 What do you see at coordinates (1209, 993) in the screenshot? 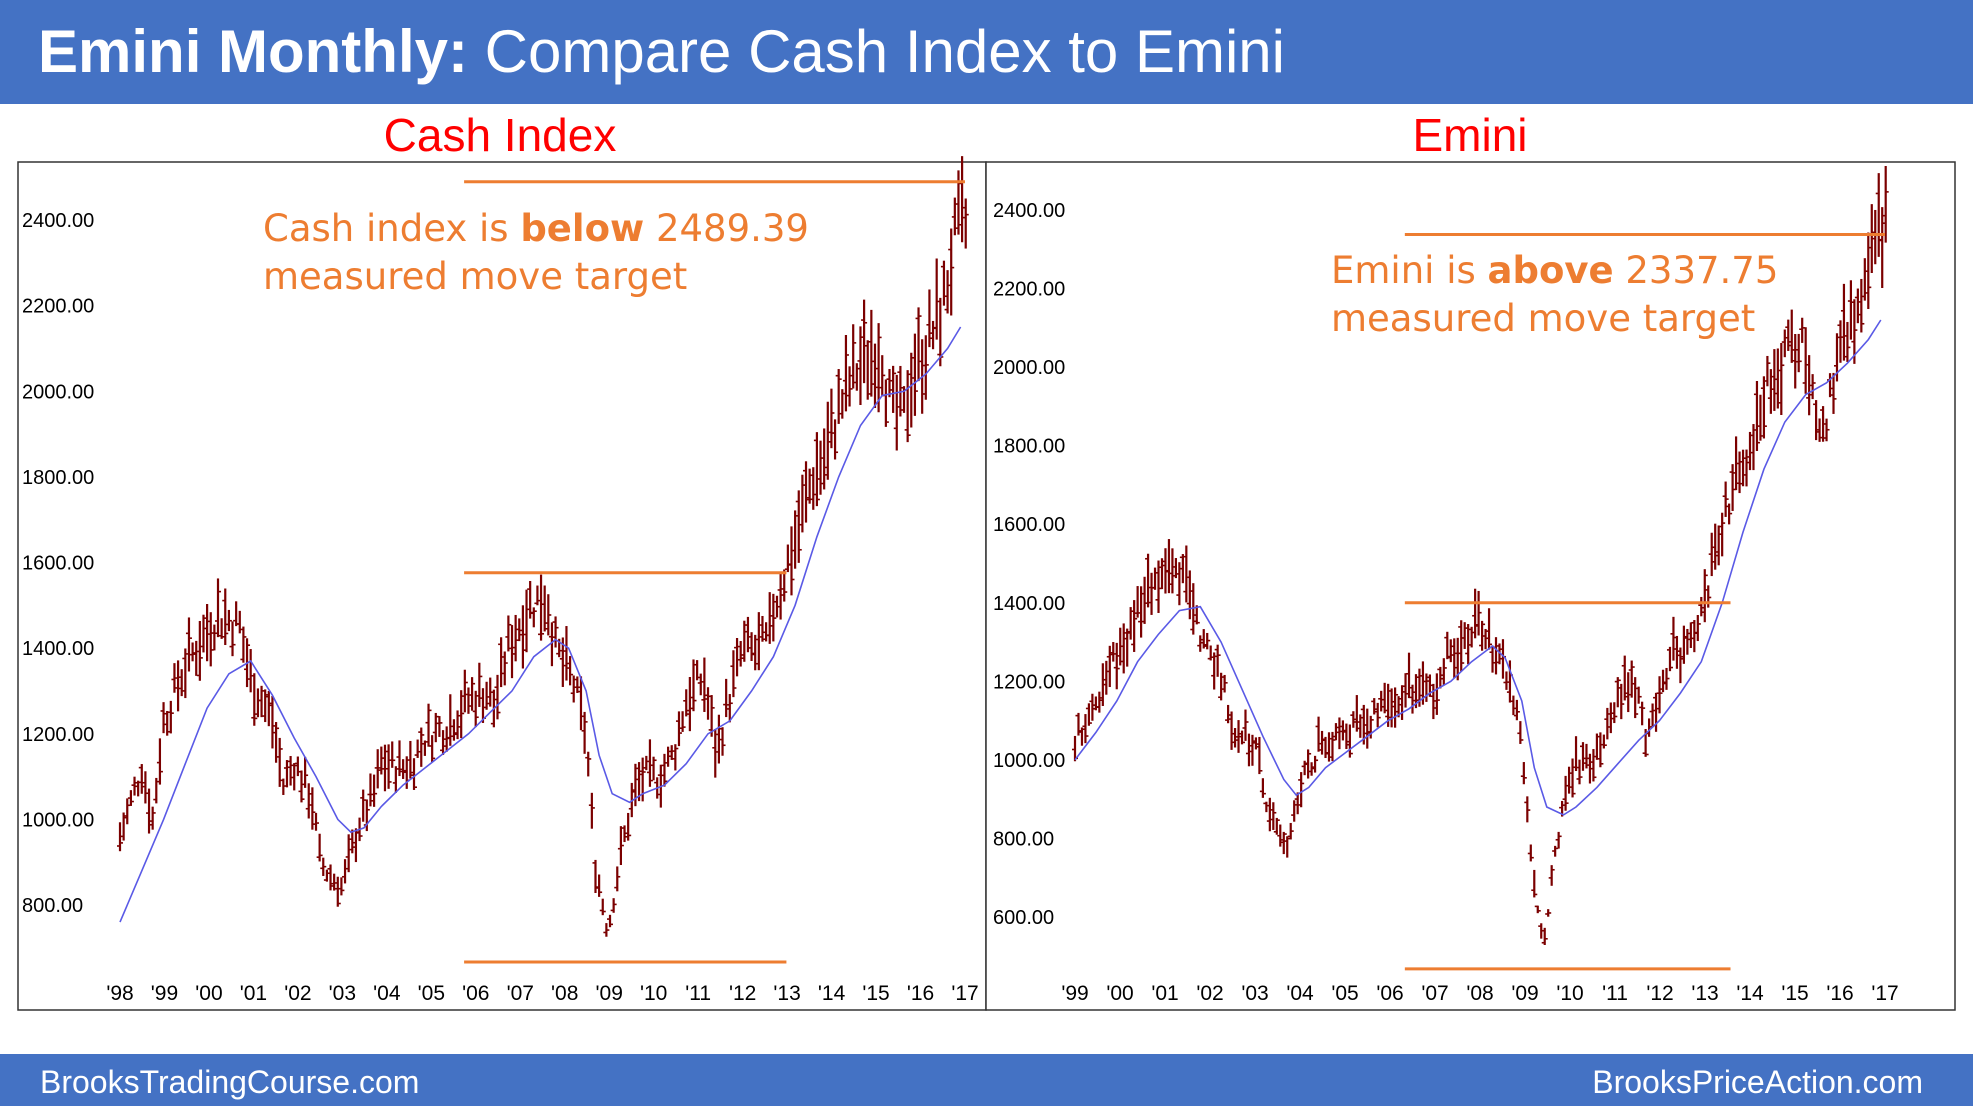
I see `emini-x-tick-label: '02` at bounding box center [1209, 993].